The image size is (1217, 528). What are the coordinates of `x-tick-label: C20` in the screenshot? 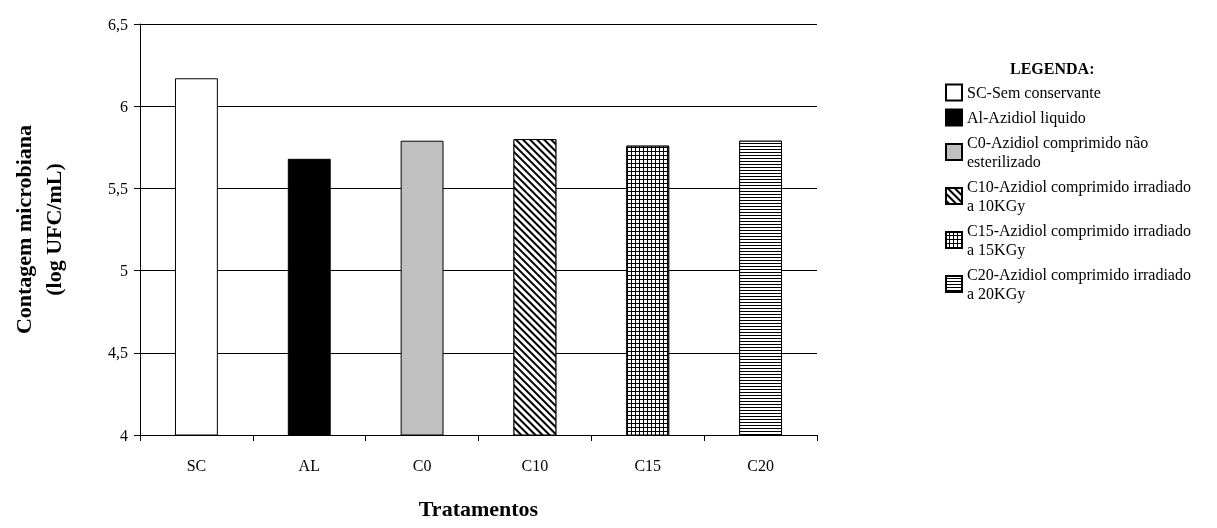 It's located at (760, 465).